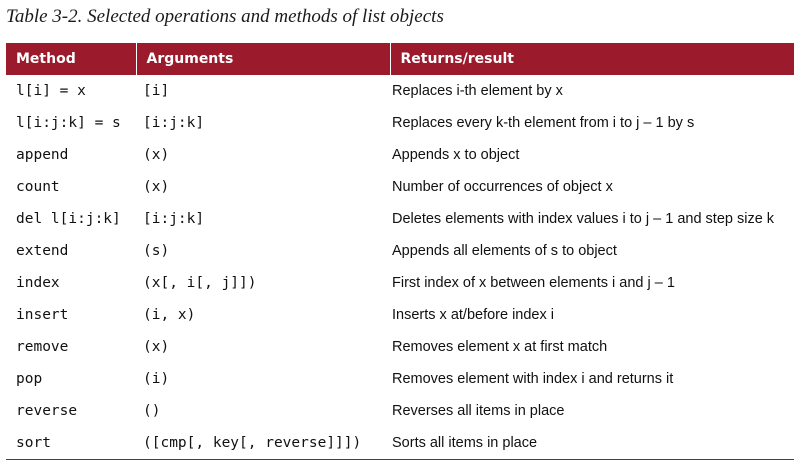 This screenshot has width=803, height=468. I want to click on result-cell: Appends x to object, so click(456, 155).